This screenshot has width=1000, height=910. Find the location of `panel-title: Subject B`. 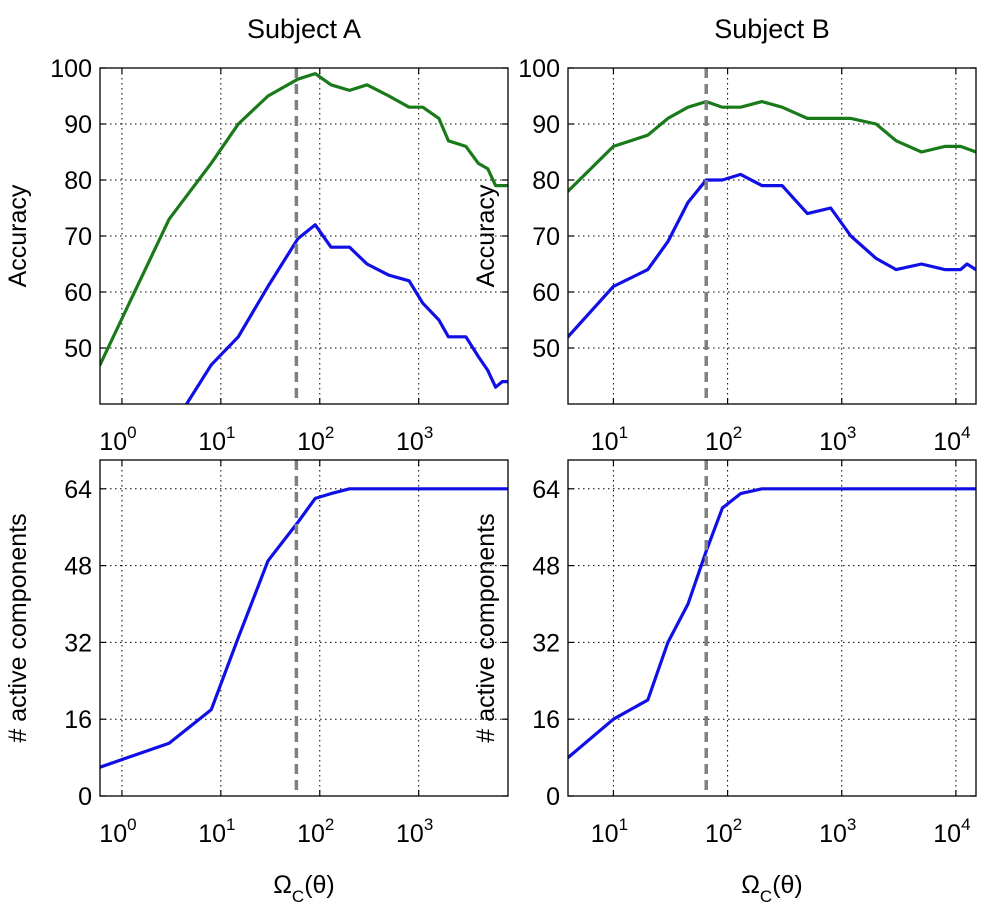

panel-title: Subject B is located at coordinates (772, 29).